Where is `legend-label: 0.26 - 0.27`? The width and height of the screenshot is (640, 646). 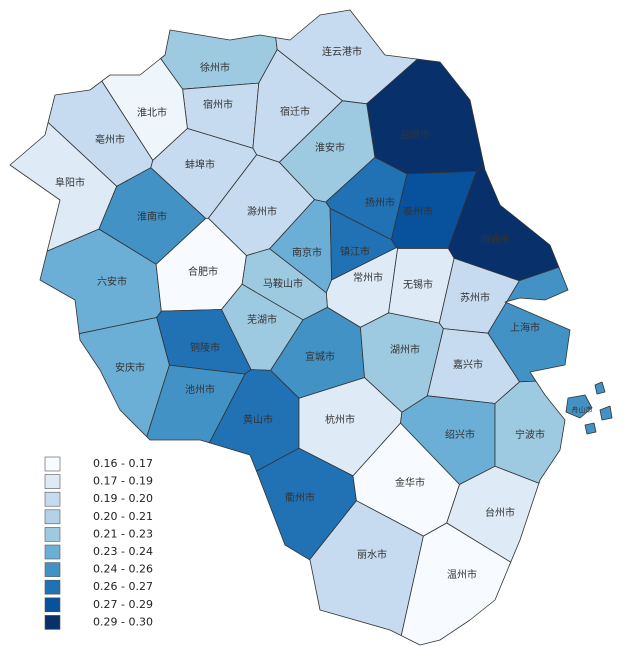
legend-label: 0.26 - 0.27 is located at coordinates (123, 586).